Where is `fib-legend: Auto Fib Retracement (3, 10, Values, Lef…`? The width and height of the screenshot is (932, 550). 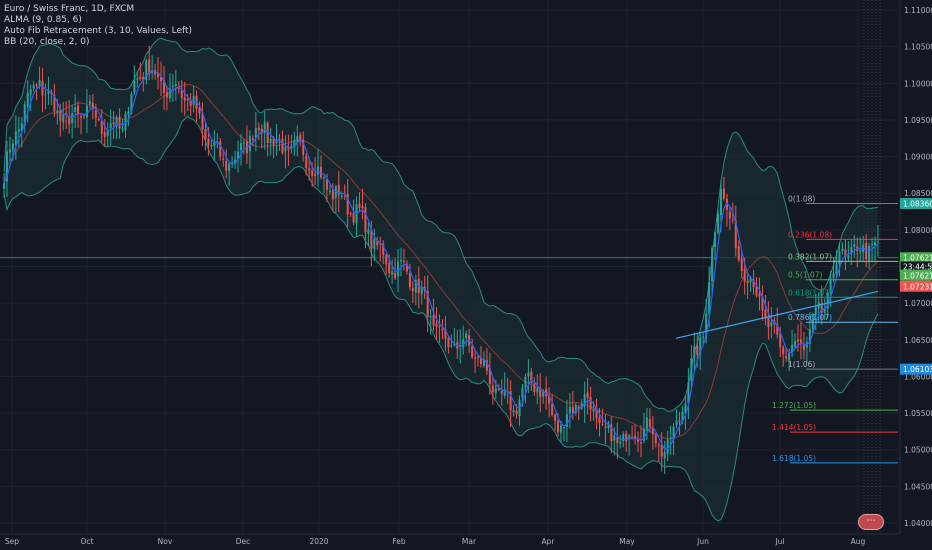 fib-legend: Auto Fib Retracement (3, 10, Values, Lef… is located at coordinates (98, 31).